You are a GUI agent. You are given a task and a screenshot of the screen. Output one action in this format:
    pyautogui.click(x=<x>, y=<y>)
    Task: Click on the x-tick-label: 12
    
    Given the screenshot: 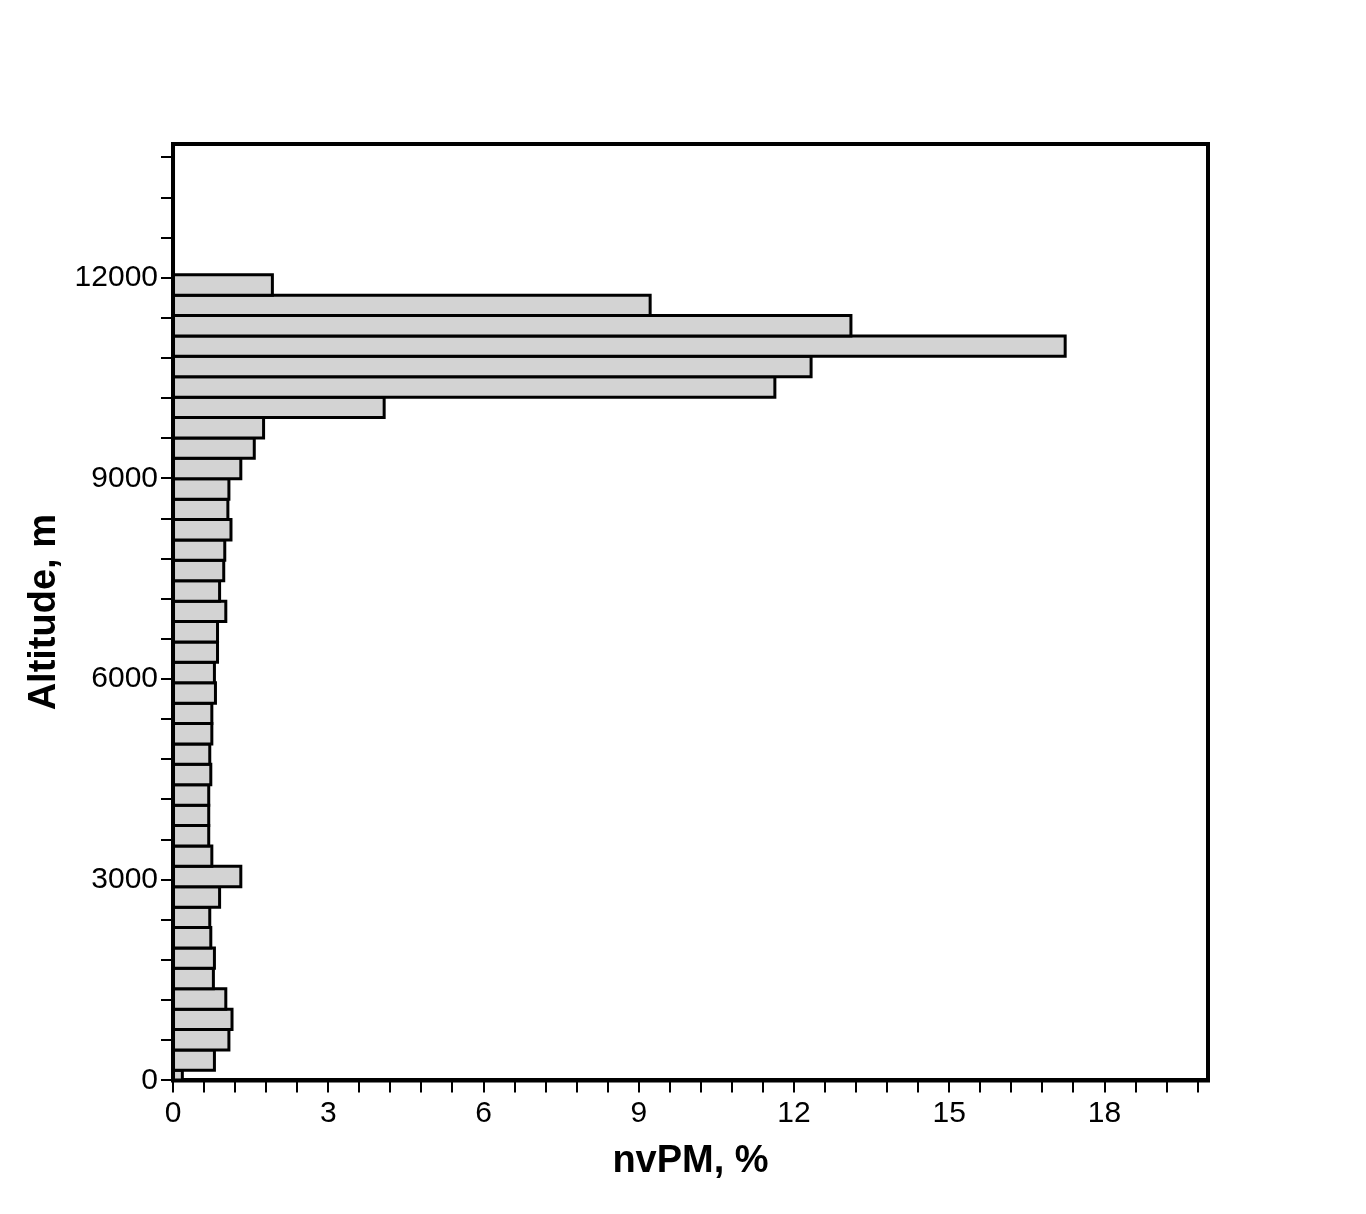 What is the action you would take?
    pyautogui.click(x=794, y=1111)
    